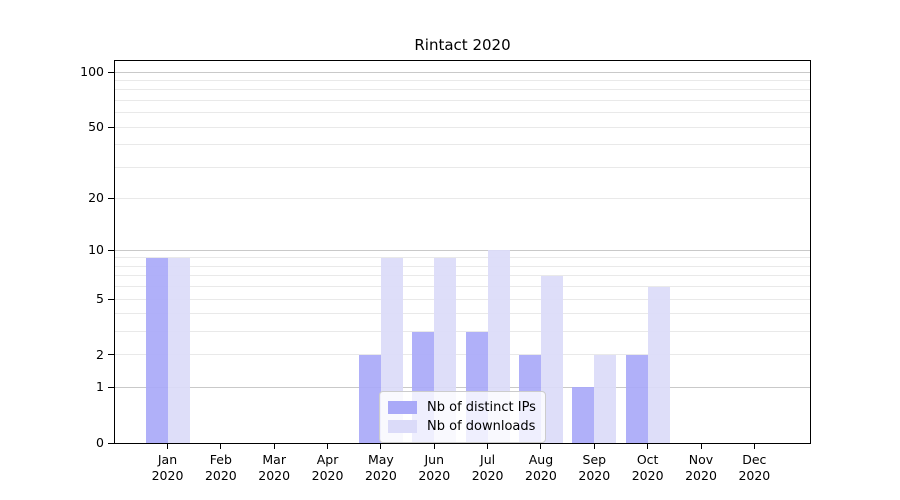 The height and width of the screenshot is (500, 900). I want to click on x-axis-tick-label: Dec 2020, so click(754, 467).